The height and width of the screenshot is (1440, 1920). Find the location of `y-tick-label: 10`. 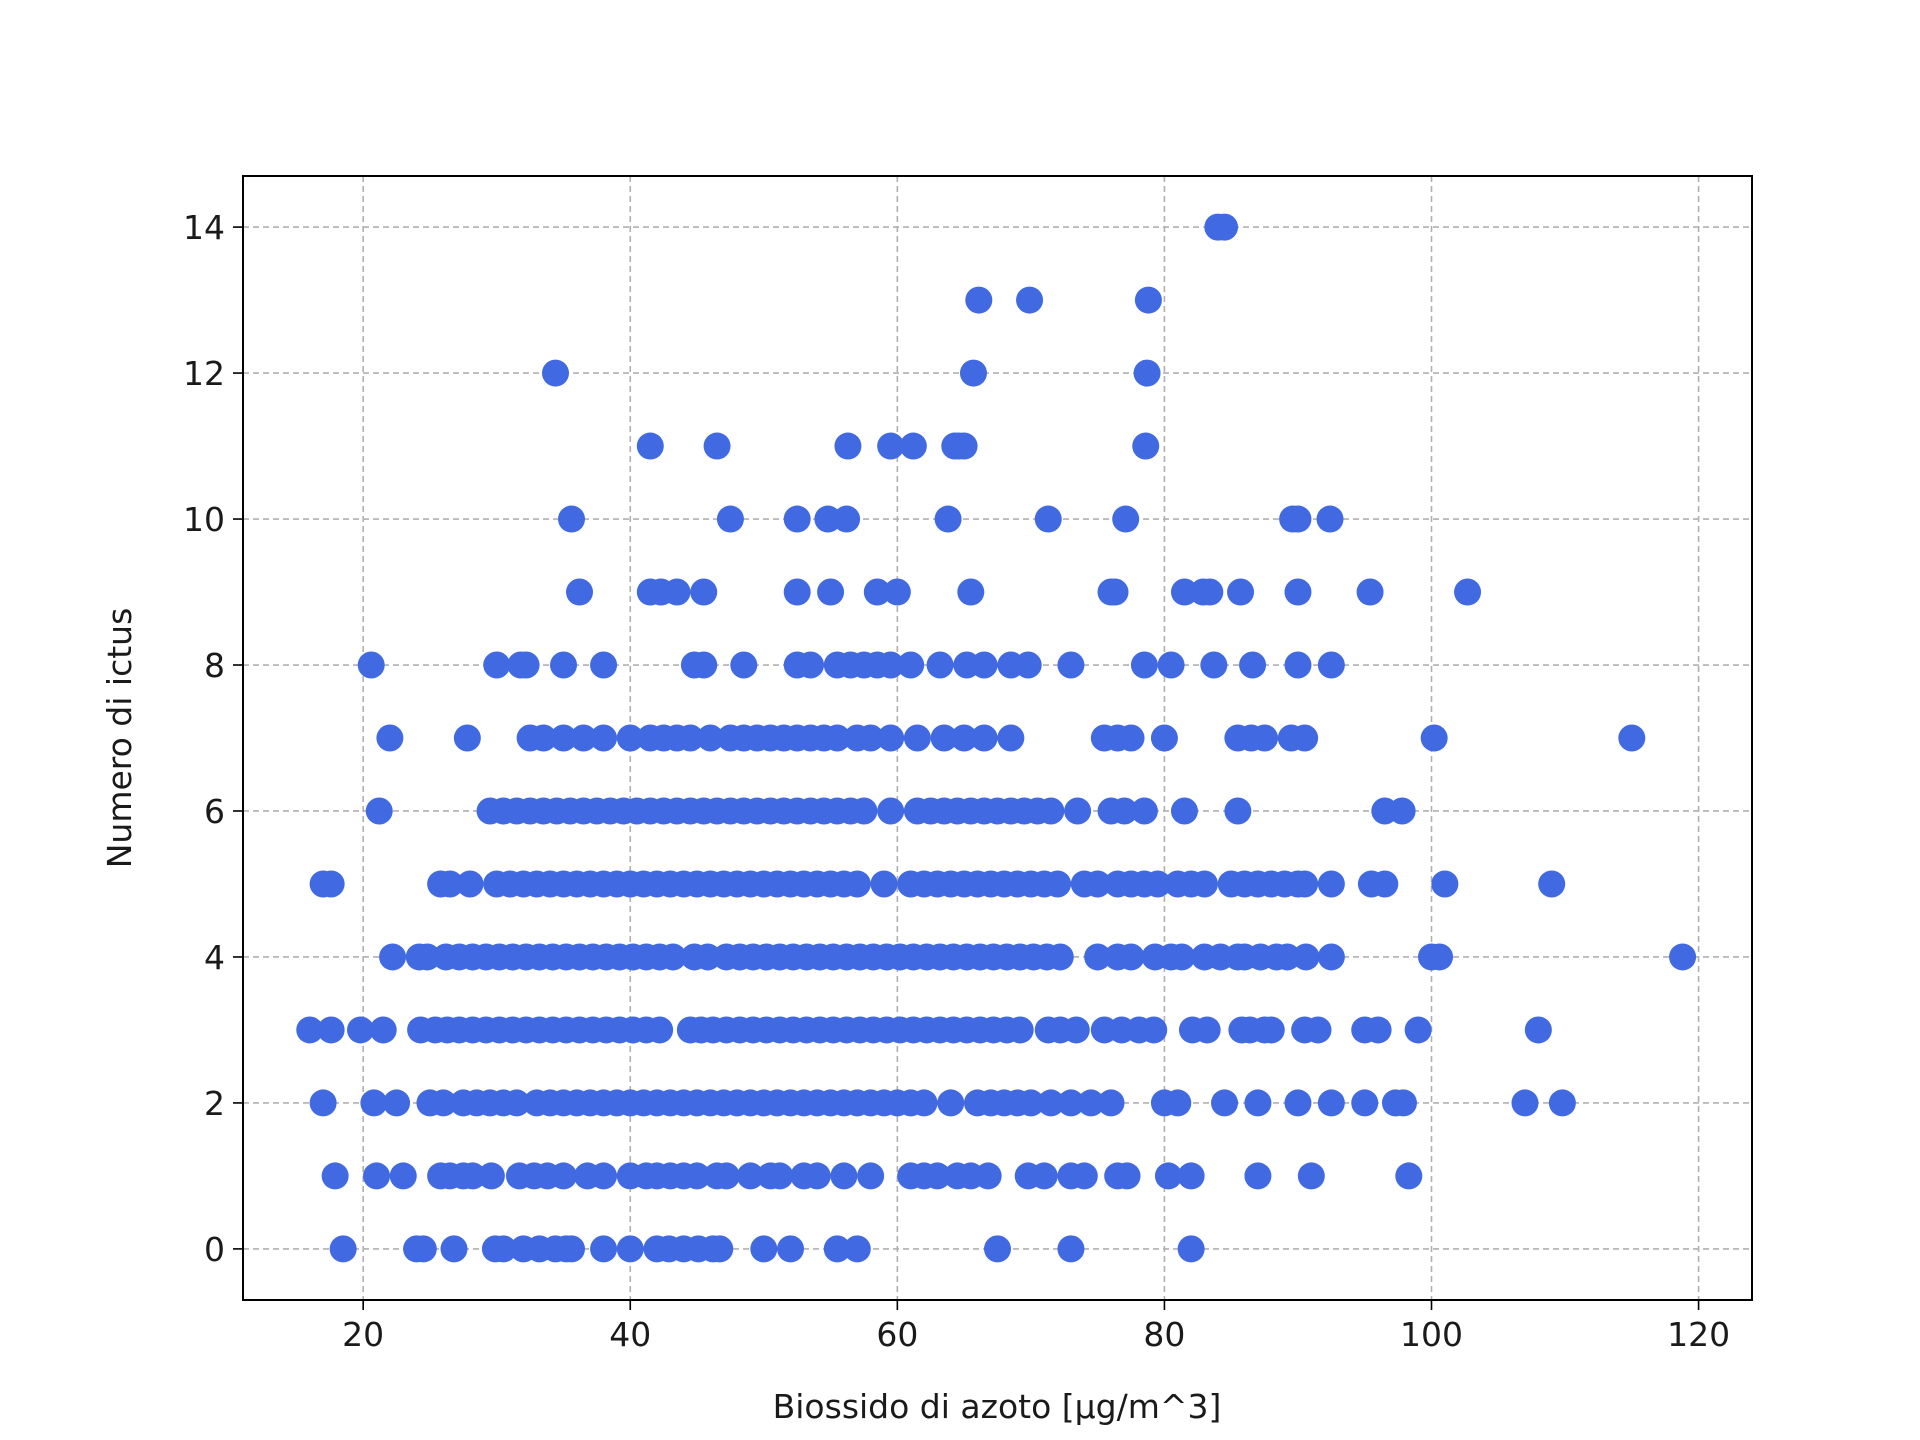

y-tick-label: 10 is located at coordinates (204, 519).